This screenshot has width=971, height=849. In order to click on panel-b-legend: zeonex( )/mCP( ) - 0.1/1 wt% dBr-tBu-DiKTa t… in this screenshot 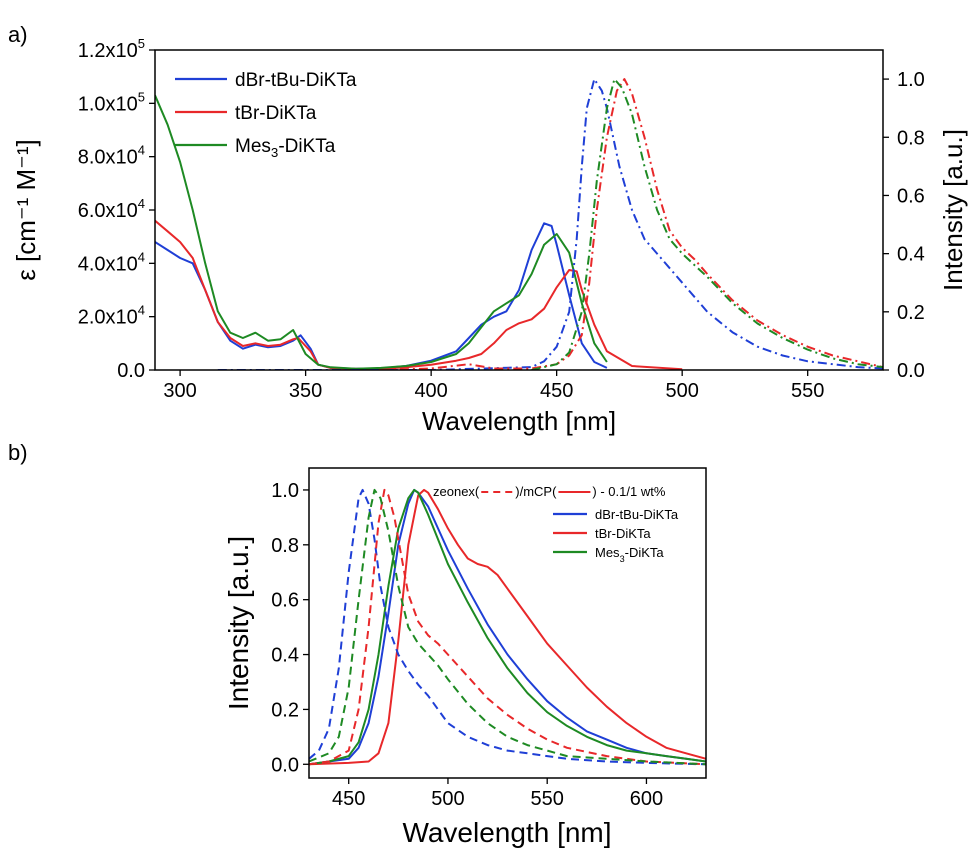, I will do `click(556, 524)`.